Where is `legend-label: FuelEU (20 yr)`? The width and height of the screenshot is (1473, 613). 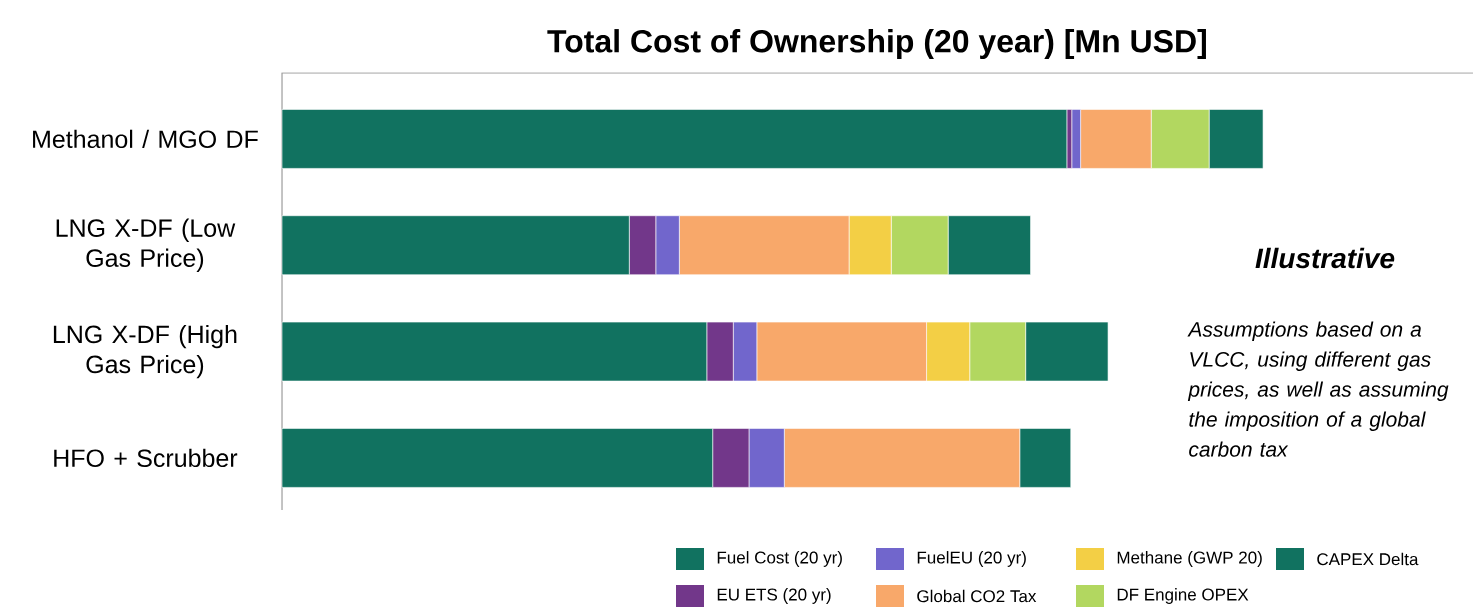
legend-label: FuelEU (20 yr) is located at coordinates (971, 559).